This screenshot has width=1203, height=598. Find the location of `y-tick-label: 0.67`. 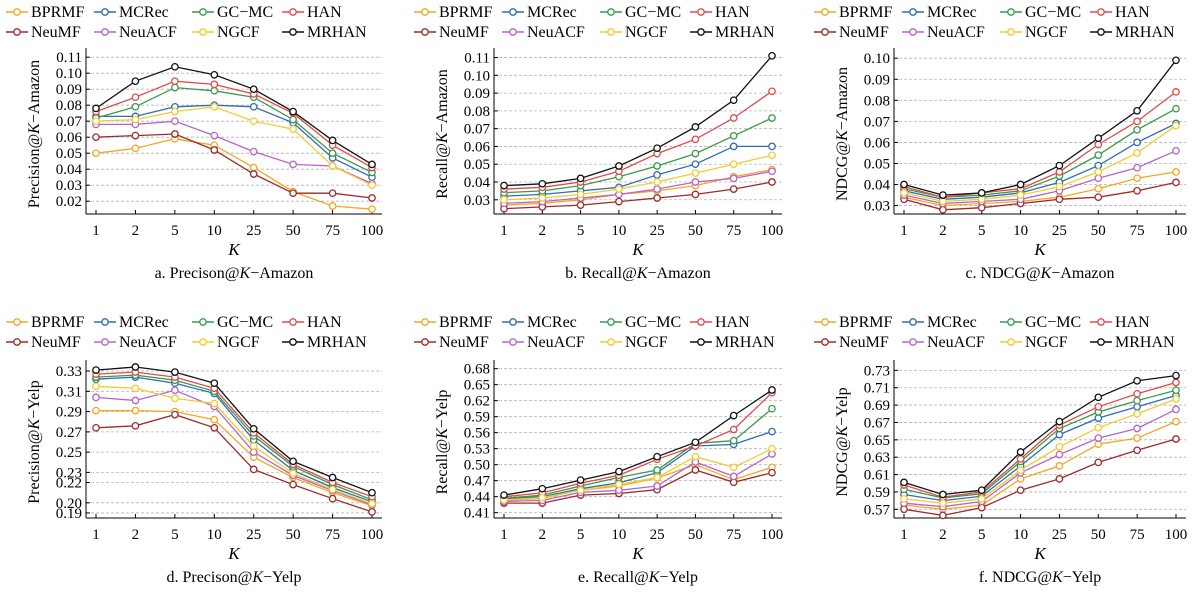

y-tick-label: 0.67 is located at coordinates (877, 423).